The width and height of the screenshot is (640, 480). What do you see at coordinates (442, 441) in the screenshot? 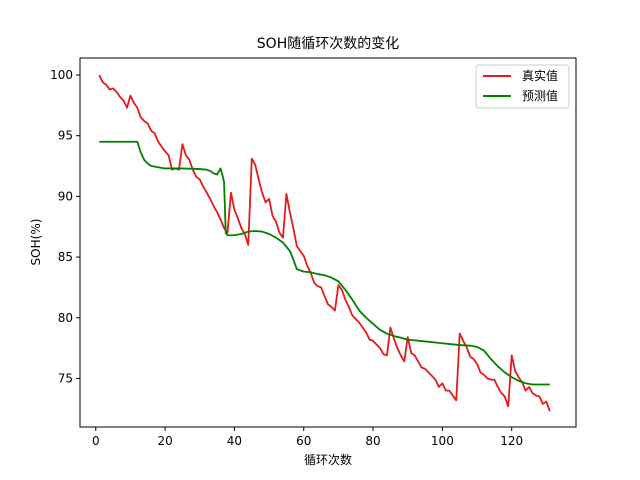
I see `x-tick-label: 100` at bounding box center [442, 441].